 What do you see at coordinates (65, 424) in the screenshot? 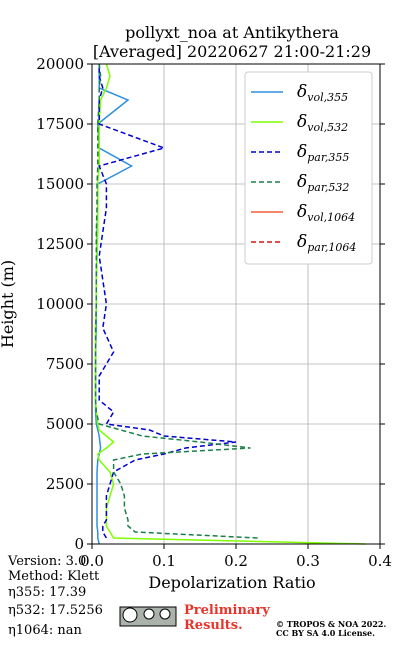
I see `y-tick-label: 5000` at bounding box center [65, 424].